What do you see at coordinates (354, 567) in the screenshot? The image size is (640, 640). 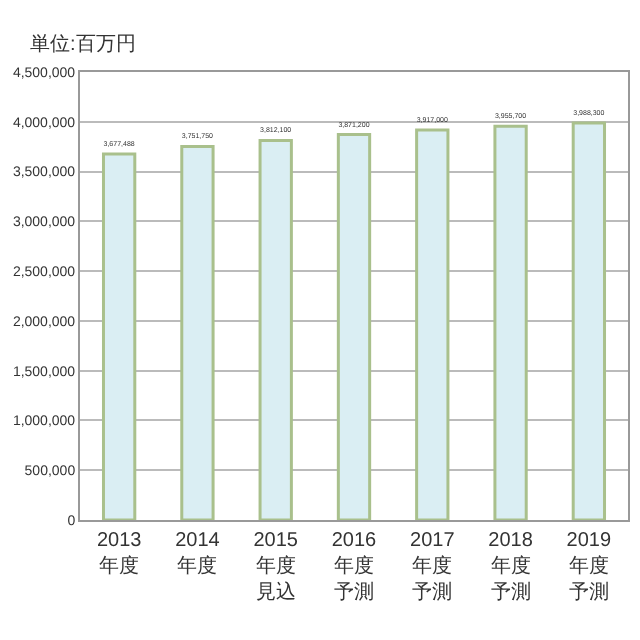 I see `x-tick-label: 2016年度予測` at bounding box center [354, 567].